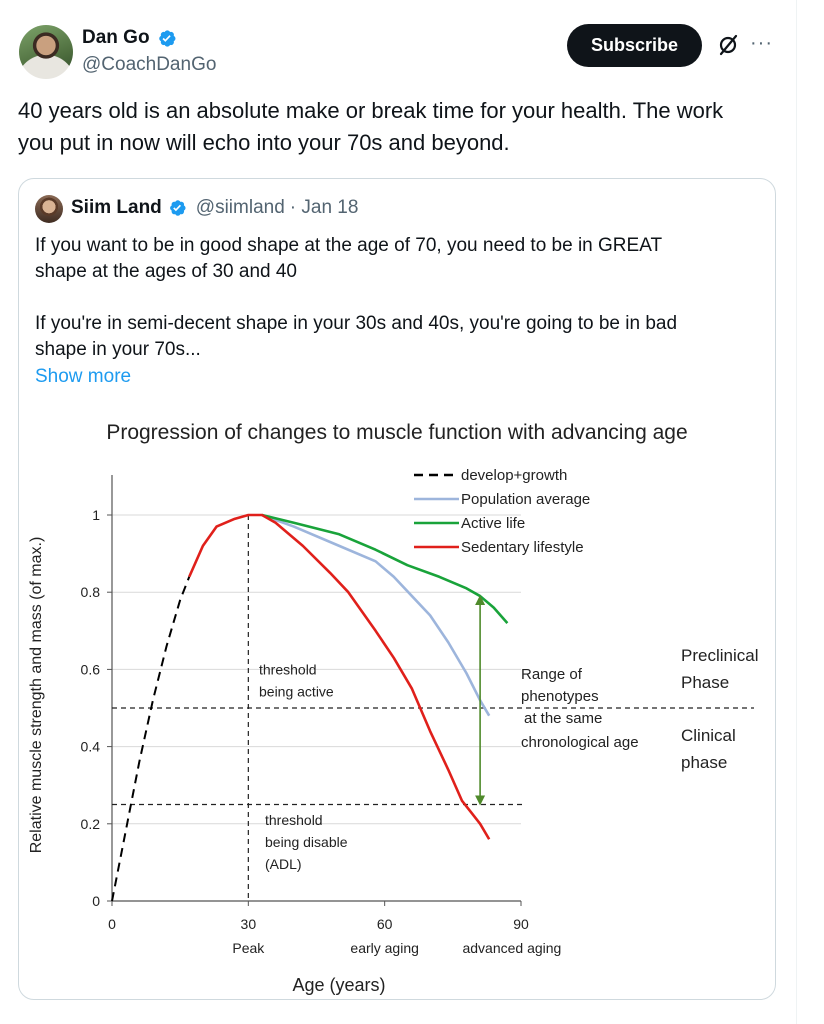 The width and height of the screenshot is (824, 1024). Describe the element at coordinates (385, 568) in the screenshot. I see `series-line-active-life` at that location.